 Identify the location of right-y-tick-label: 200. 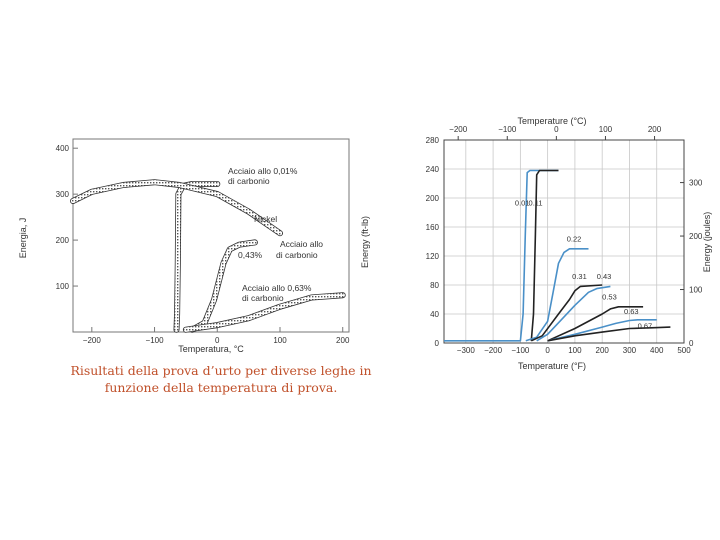
(433, 198).